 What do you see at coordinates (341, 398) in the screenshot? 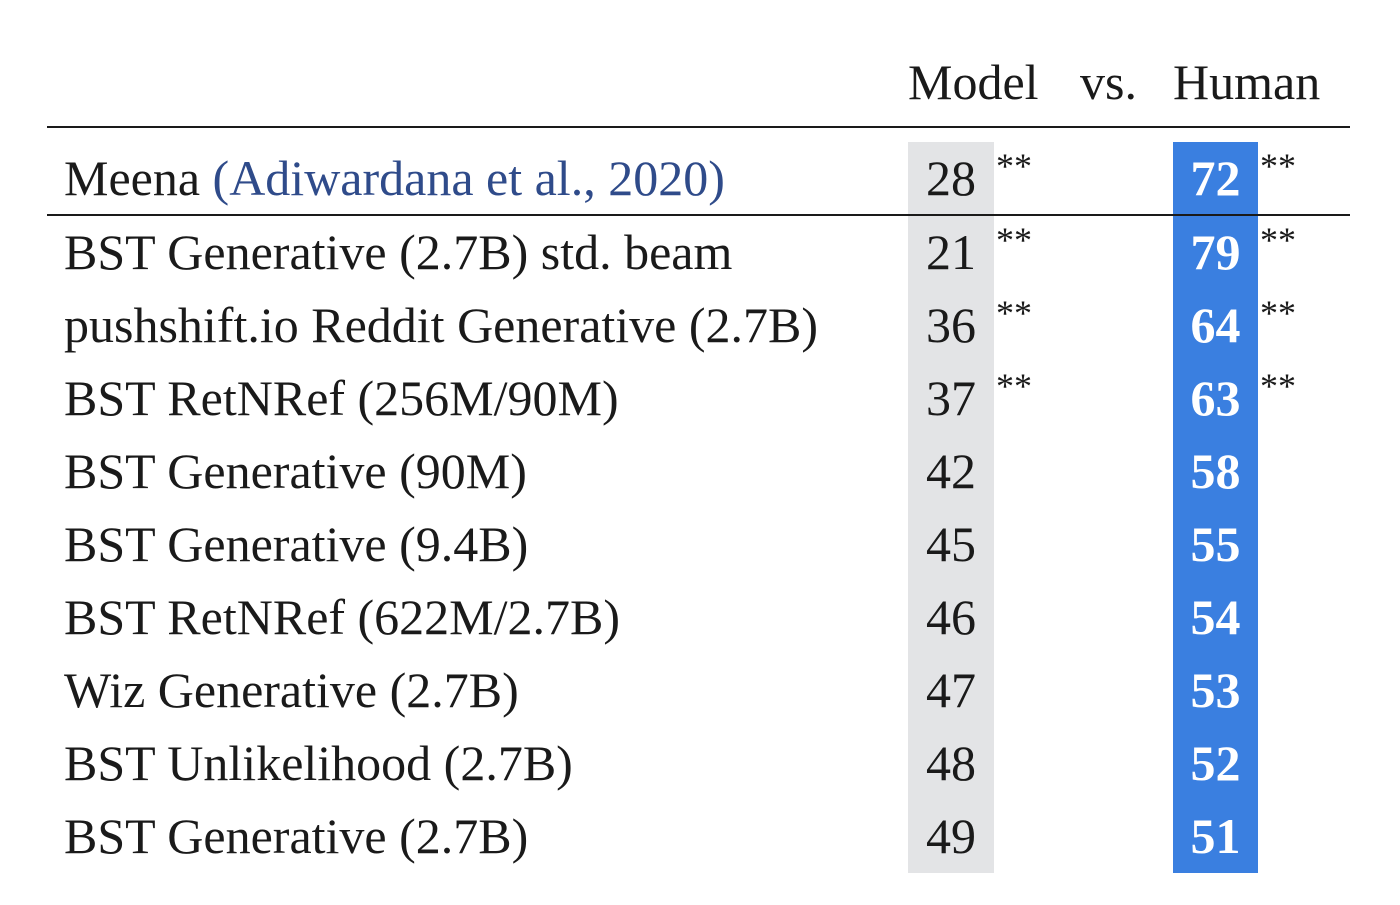
I see `row-label: BST RetNRef (256M/90M)` at bounding box center [341, 398].